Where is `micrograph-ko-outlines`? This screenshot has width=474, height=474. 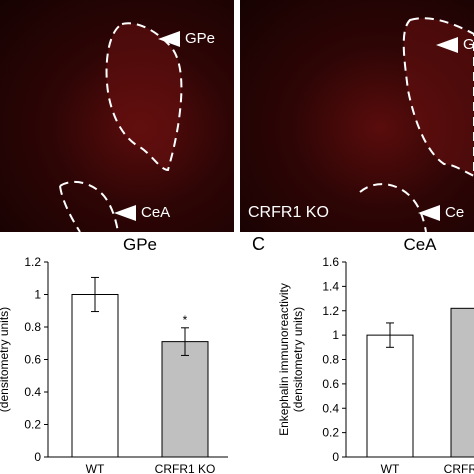 micrograph-ko-outlines is located at coordinates (416, 124).